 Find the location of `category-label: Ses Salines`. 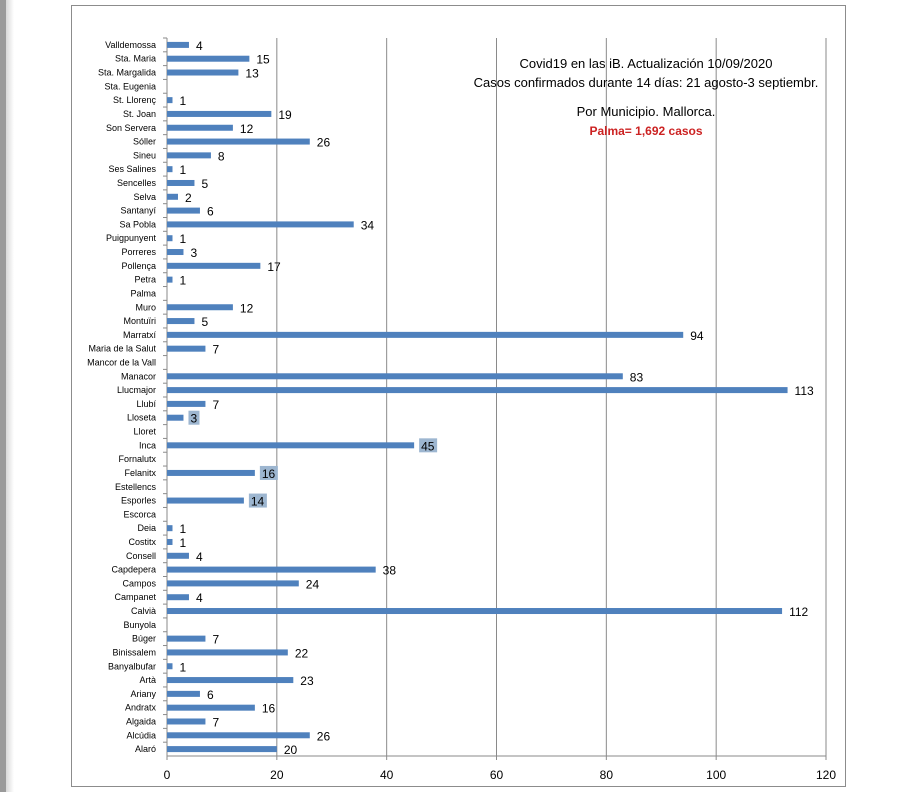

category-label: Ses Salines is located at coordinates (132, 169).